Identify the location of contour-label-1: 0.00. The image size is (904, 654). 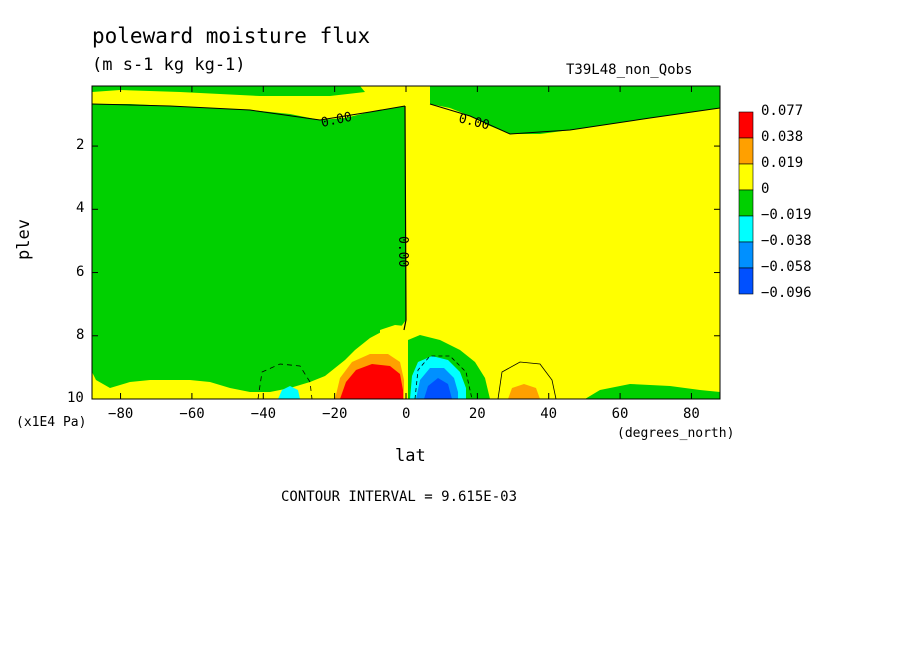
(337, 120).